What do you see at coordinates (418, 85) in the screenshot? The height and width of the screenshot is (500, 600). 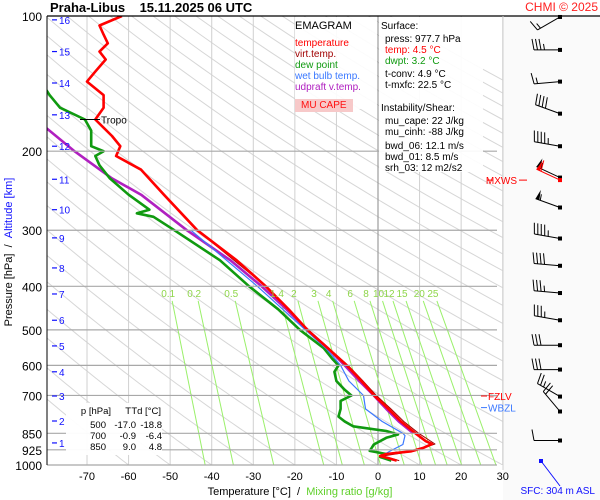 I see `surface-tmxfc: t-mxfc: 22.5 °C` at bounding box center [418, 85].